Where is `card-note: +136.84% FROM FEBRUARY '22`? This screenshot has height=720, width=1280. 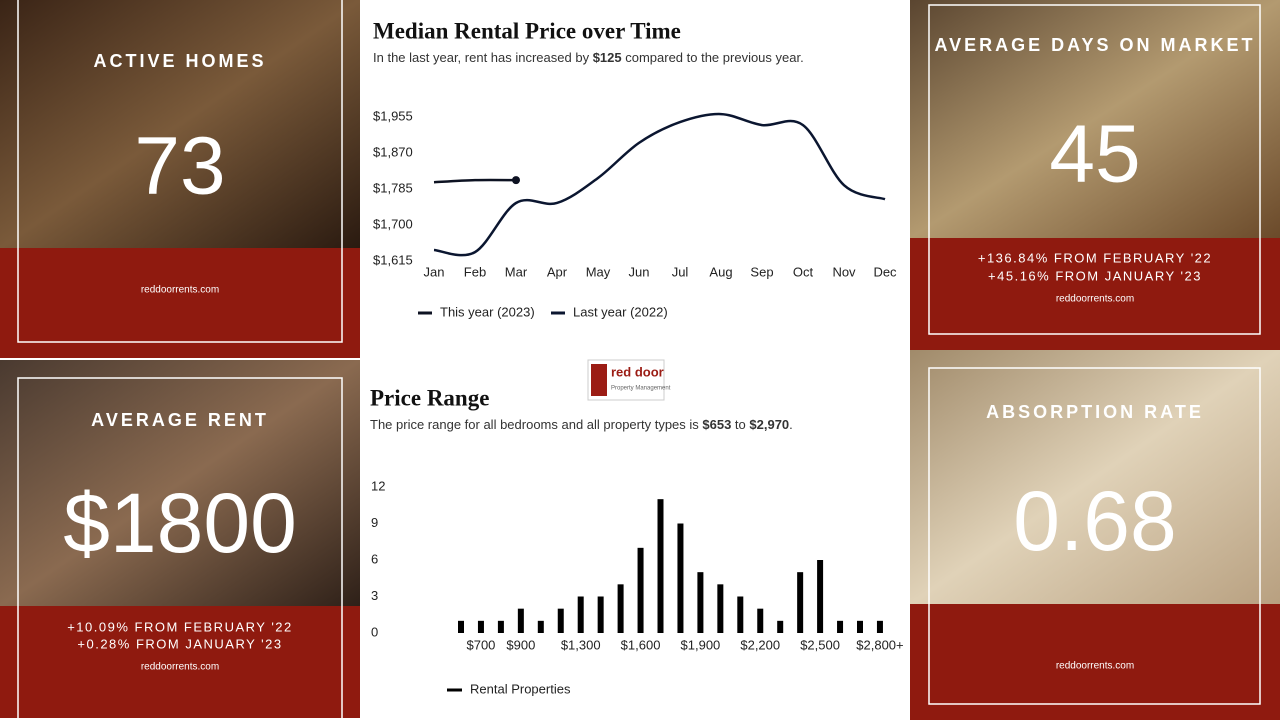 card-note: +136.84% FROM FEBRUARY '22 is located at coordinates (1095, 257).